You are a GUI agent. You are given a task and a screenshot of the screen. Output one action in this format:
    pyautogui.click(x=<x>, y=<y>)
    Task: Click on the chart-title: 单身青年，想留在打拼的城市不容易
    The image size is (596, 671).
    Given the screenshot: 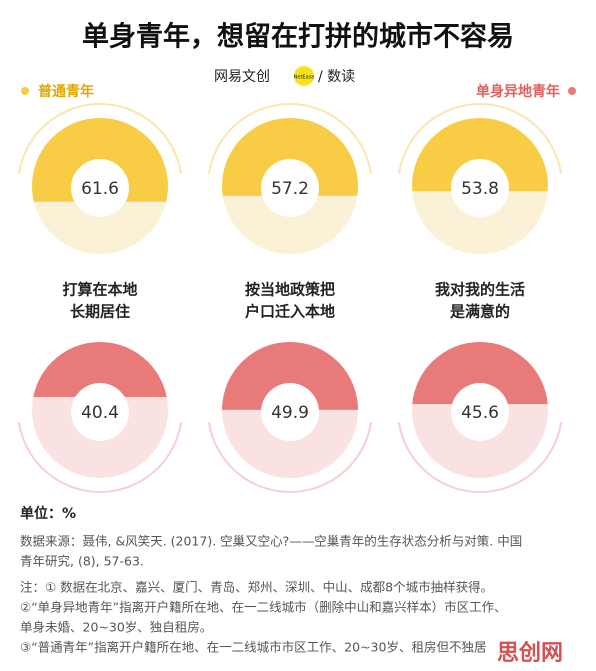 What is the action you would take?
    pyautogui.click(x=298, y=37)
    